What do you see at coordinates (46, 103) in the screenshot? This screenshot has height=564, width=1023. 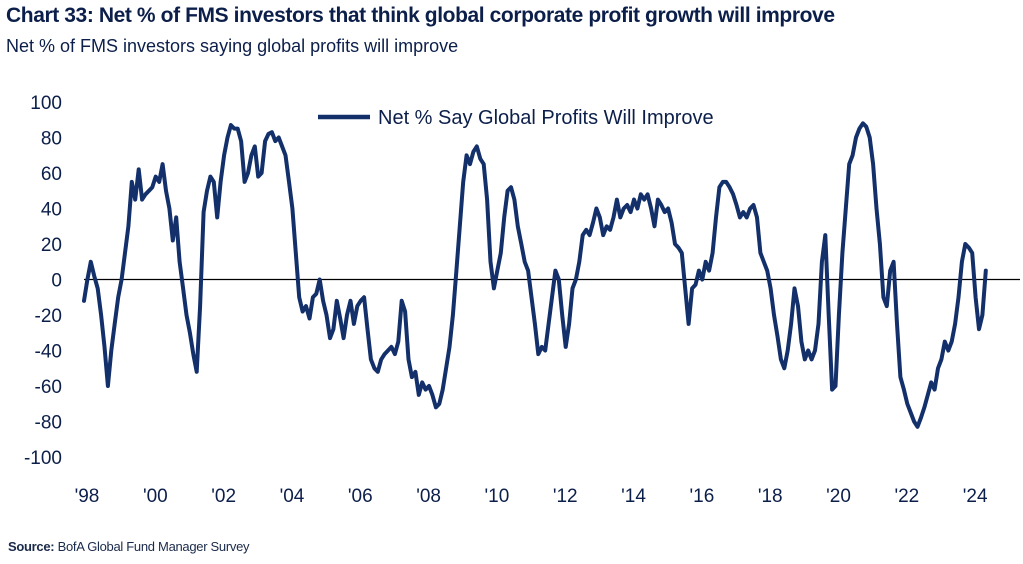 I see `y-tick-label: 100` at bounding box center [46, 103].